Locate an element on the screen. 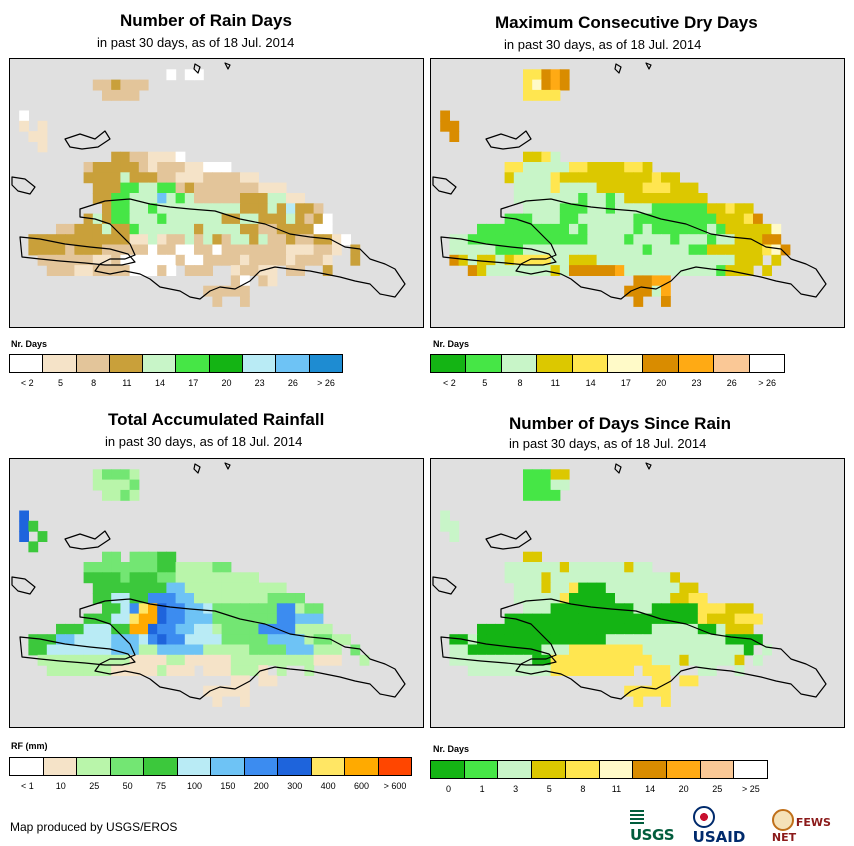 The height and width of the screenshot is (846, 854). legend-tick-label: 17 is located at coordinates (625, 383).